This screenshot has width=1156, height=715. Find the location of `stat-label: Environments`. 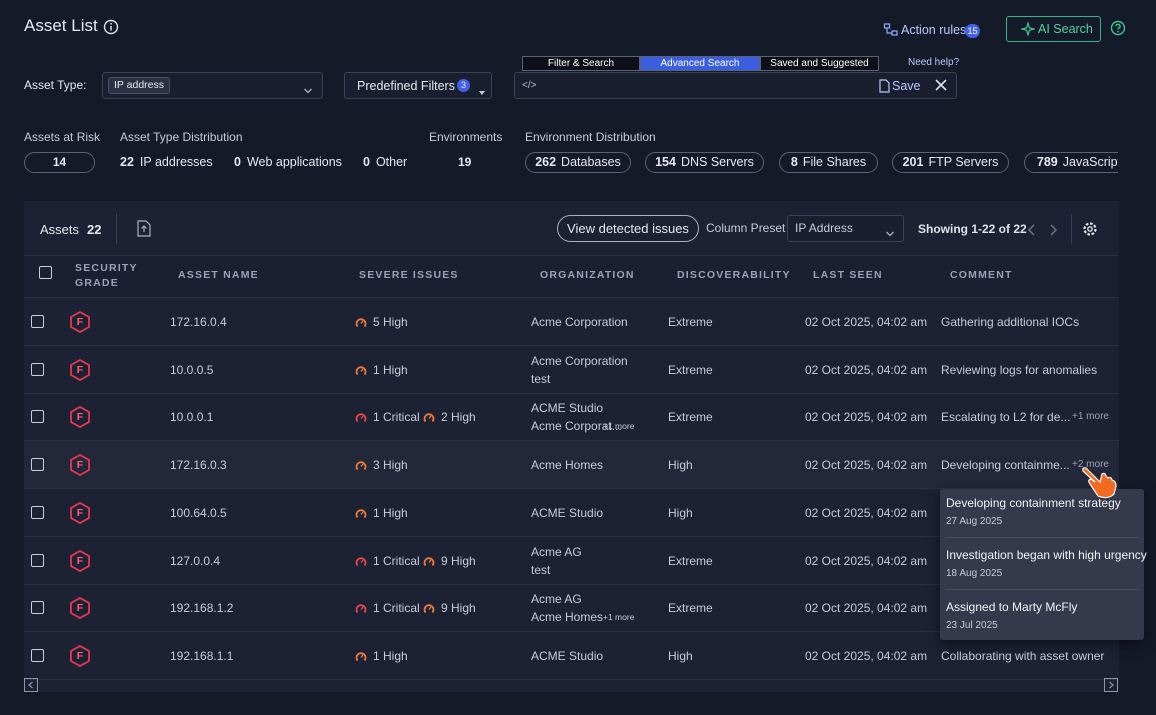

stat-label: Environments is located at coordinates (465, 137).